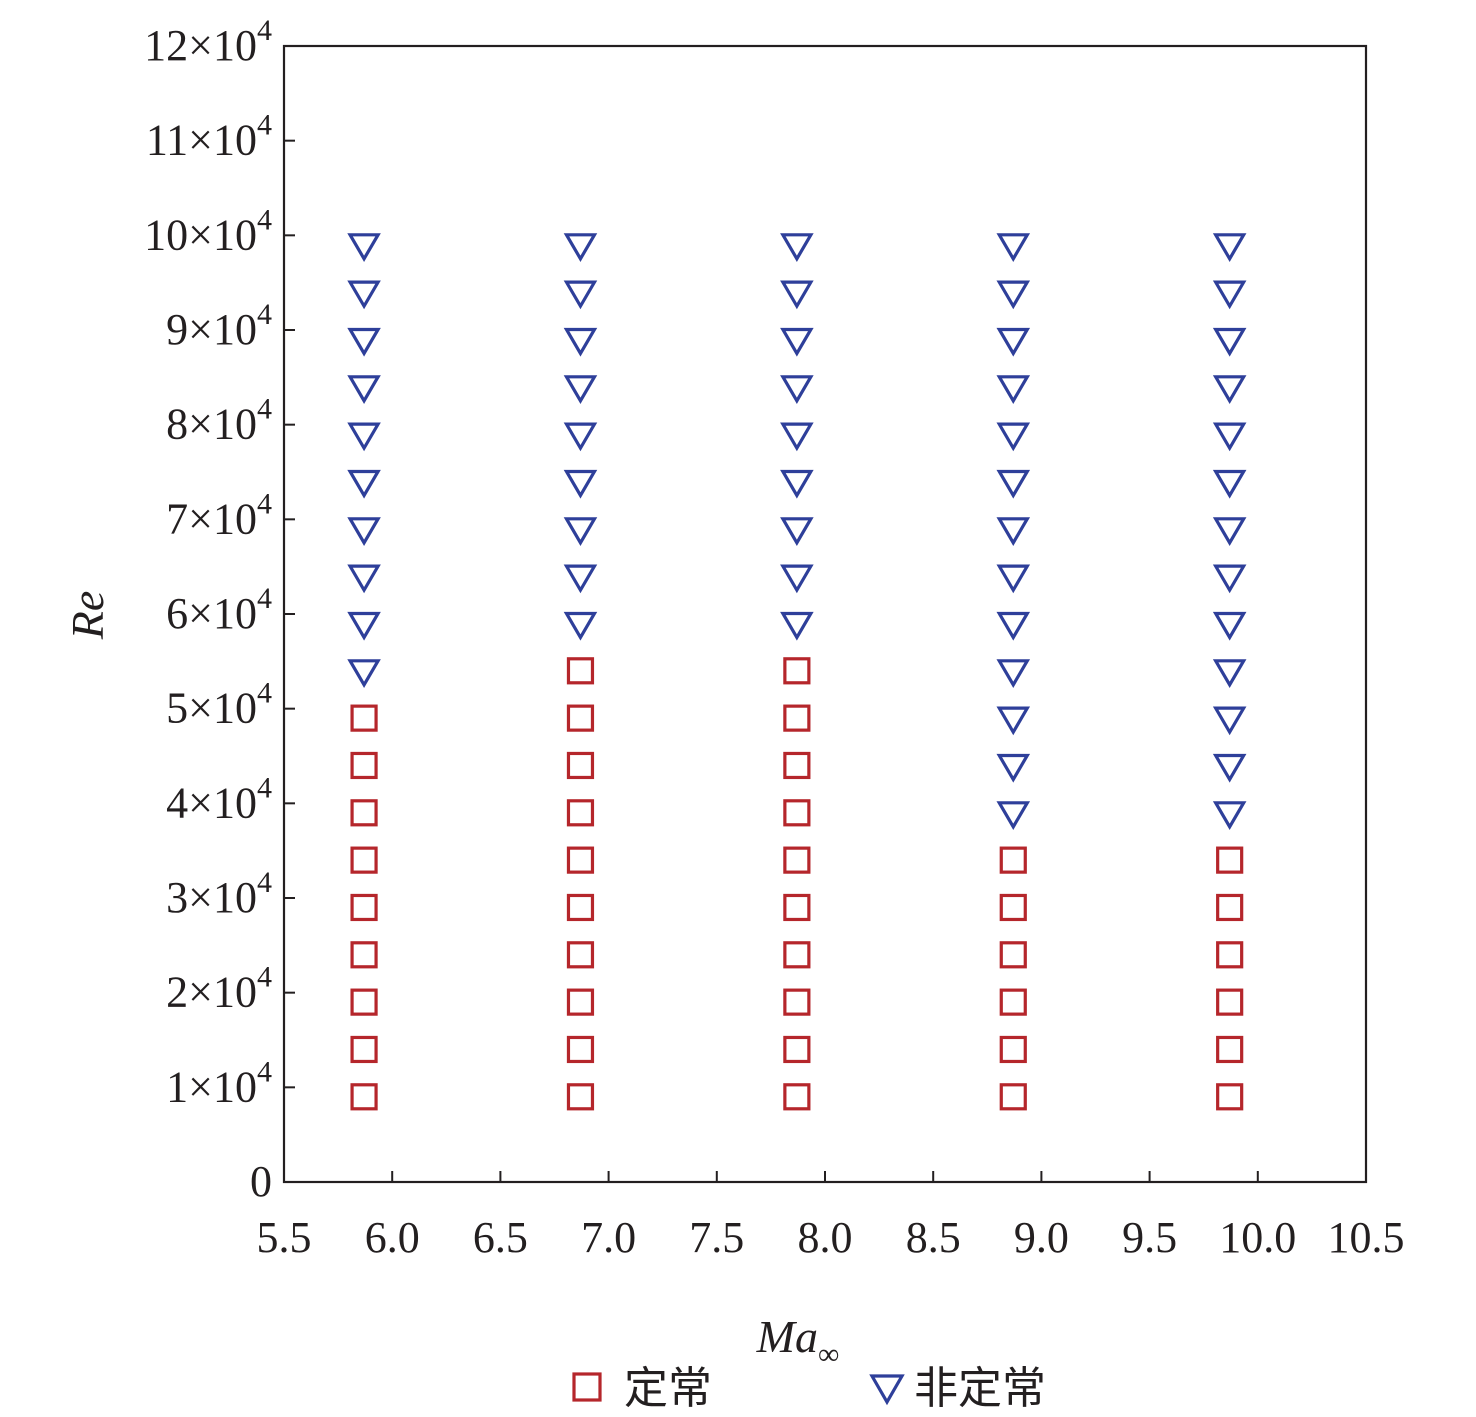  Describe the element at coordinates (809, 1388) in the screenshot. I see `legend: 定常 非定常` at that location.